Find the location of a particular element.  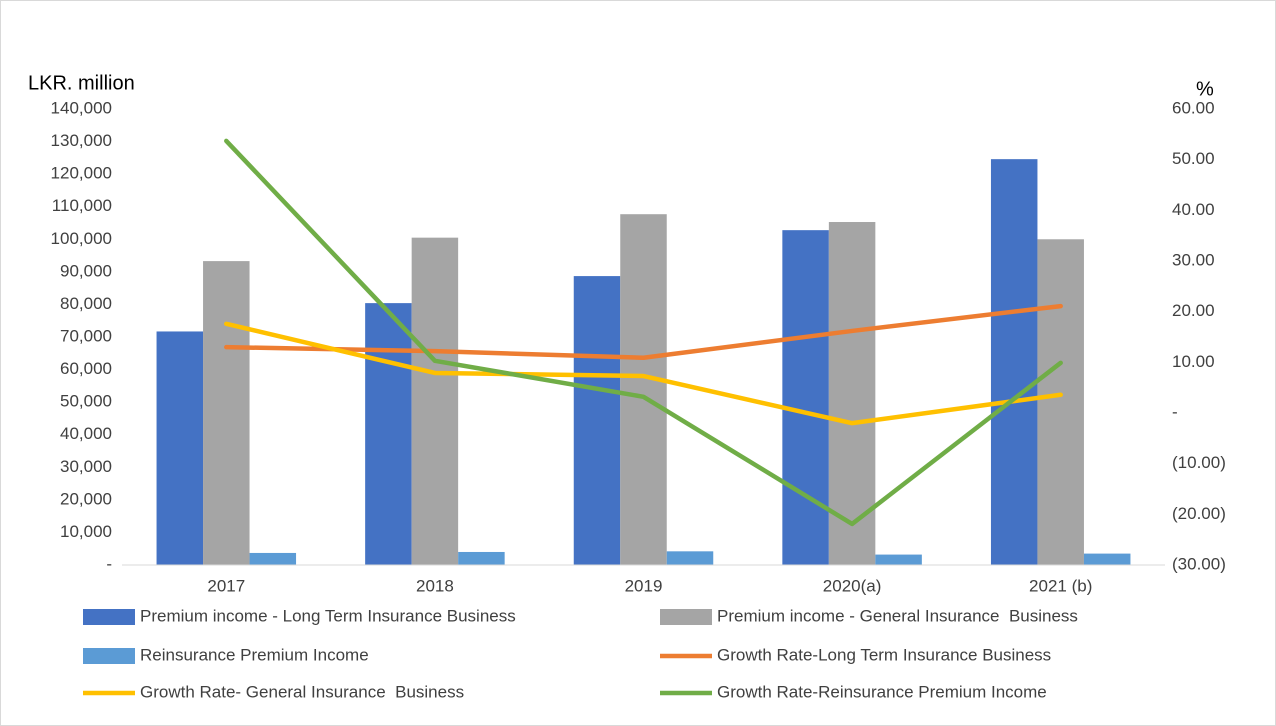

y-tick-label: 60,000 is located at coordinates (86, 368).